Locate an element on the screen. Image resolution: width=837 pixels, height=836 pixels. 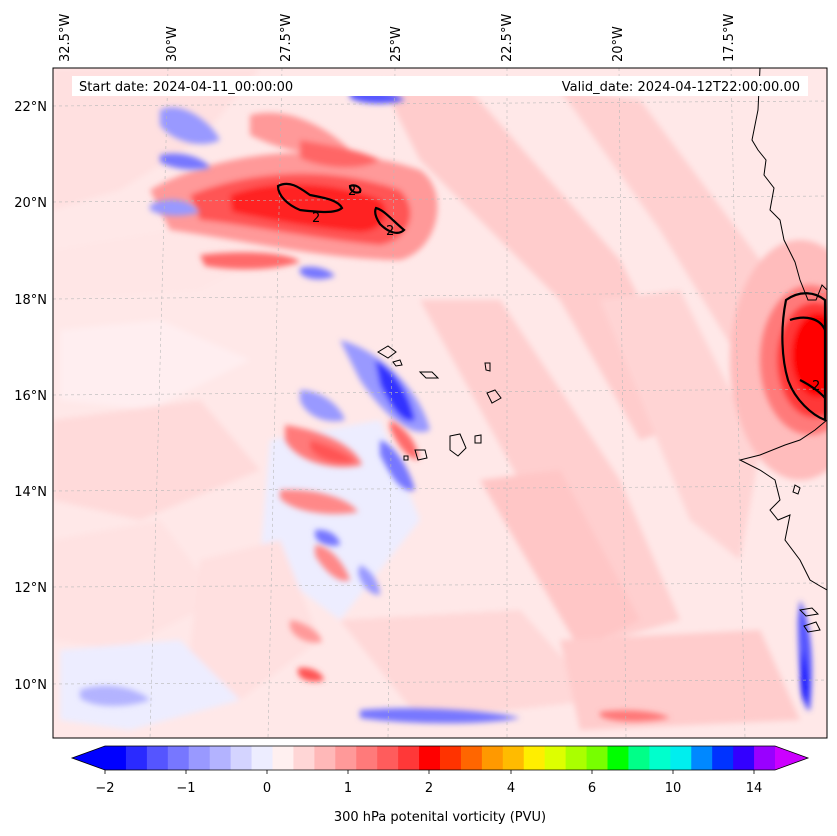
colorbar-tick-label: 4 is located at coordinates (511, 788).